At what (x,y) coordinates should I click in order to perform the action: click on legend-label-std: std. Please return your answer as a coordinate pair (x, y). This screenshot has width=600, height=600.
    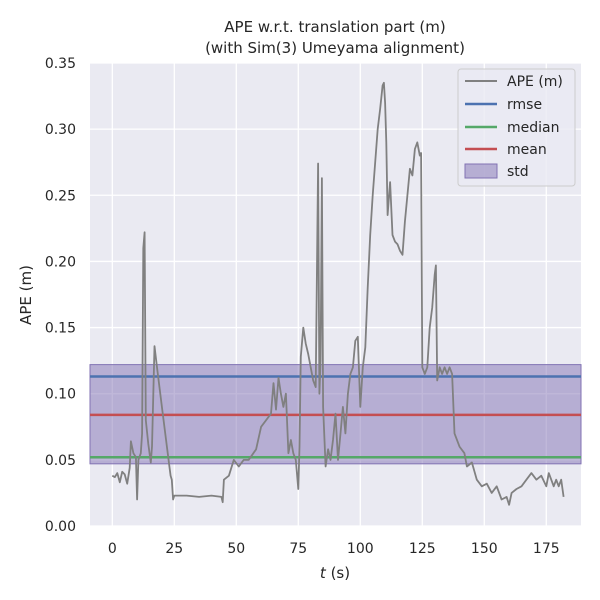
    Looking at the image, I should click on (518, 172).